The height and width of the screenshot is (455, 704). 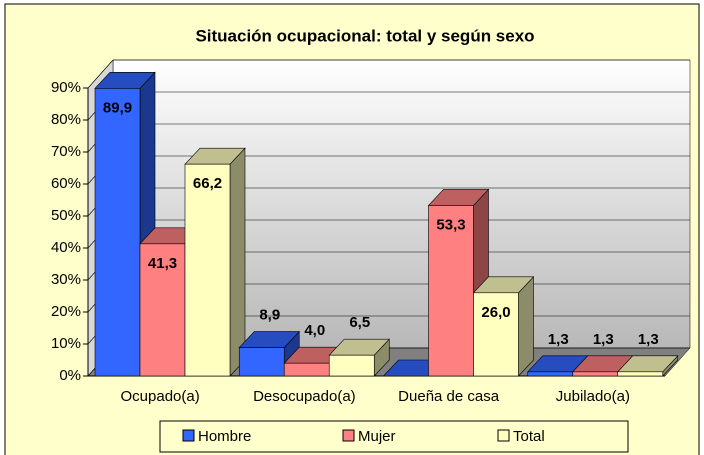 What do you see at coordinates (66, 311) in the screenshot?
I see `y-tick-label: 20%` at bounding box center [66, 311].